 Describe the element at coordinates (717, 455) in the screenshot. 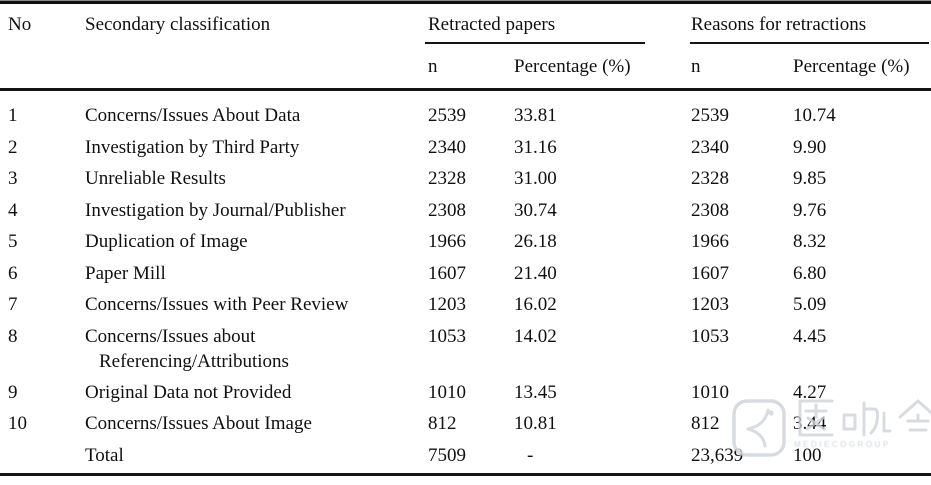

I see `total-reasons-n-cell: 23,639` at that location.